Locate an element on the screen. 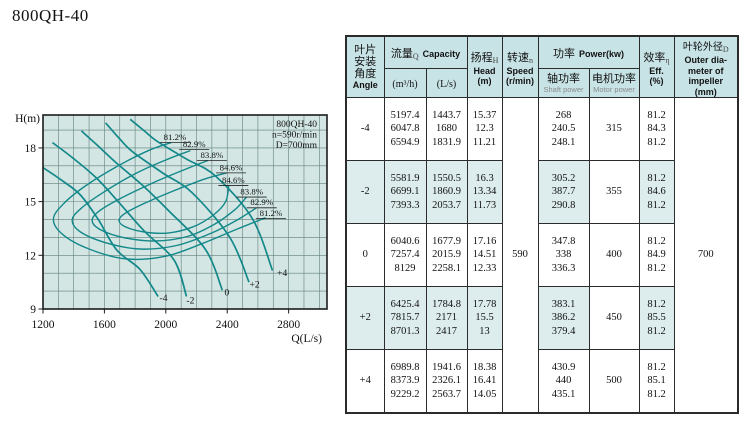 The width and height of the screenshot is (750, 433). cell-shaft-power: 383.1 386.2 379.4 is located at coordinates (563, 318).